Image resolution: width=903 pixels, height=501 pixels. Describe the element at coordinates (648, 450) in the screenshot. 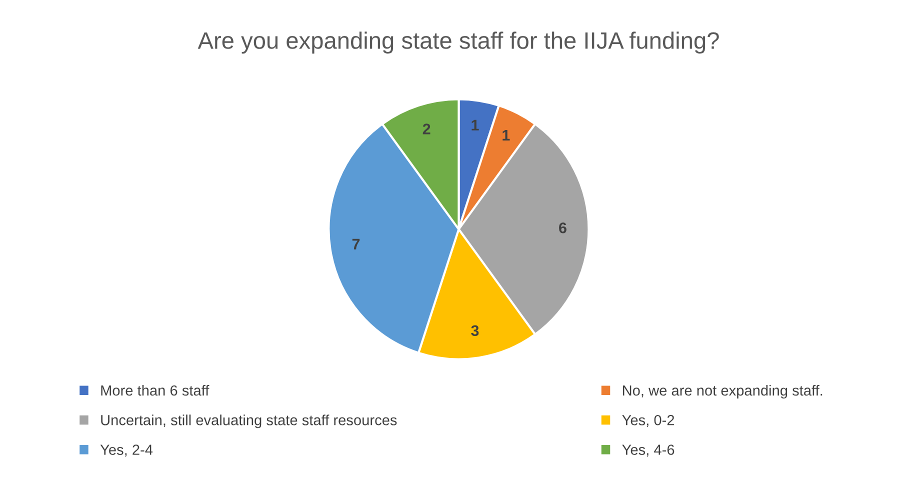

I see `legend-label: Yes, 4-6` at that location.